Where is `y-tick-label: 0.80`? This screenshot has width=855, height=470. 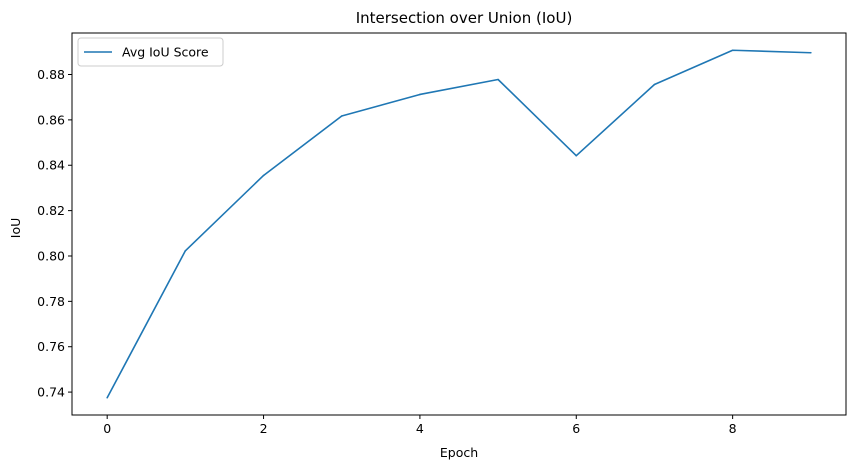
y-tick-label: 0.80 is located at coordinates (51, 255).